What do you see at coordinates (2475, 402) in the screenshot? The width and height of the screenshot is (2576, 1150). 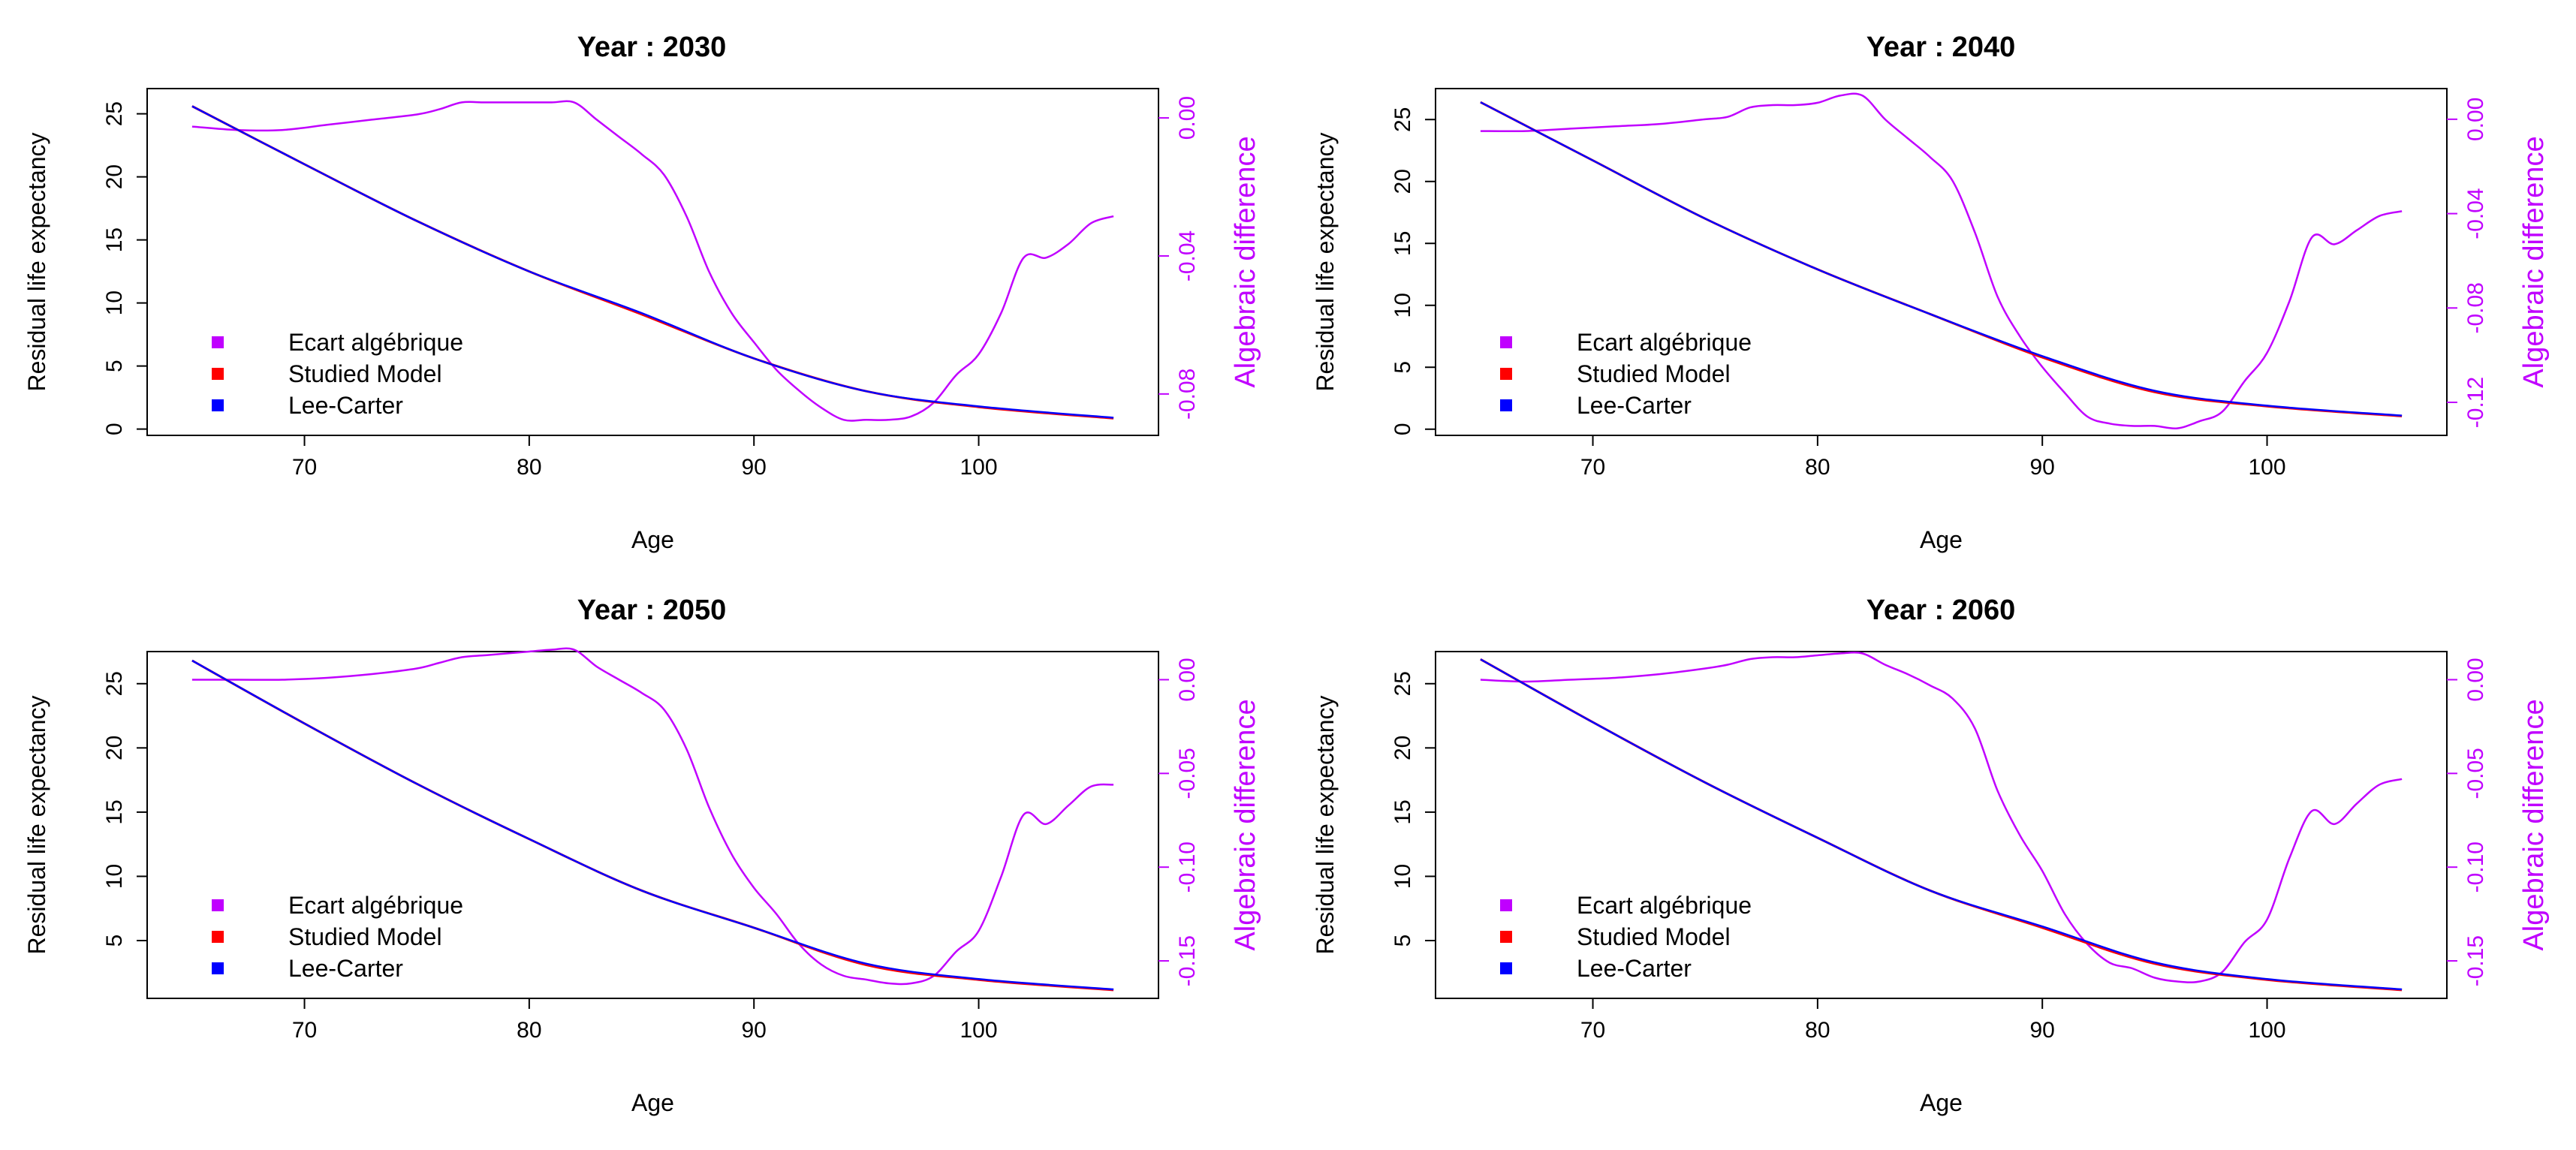 I see `y2-tick-label: -0.12` at bounding box center [2475, 402].